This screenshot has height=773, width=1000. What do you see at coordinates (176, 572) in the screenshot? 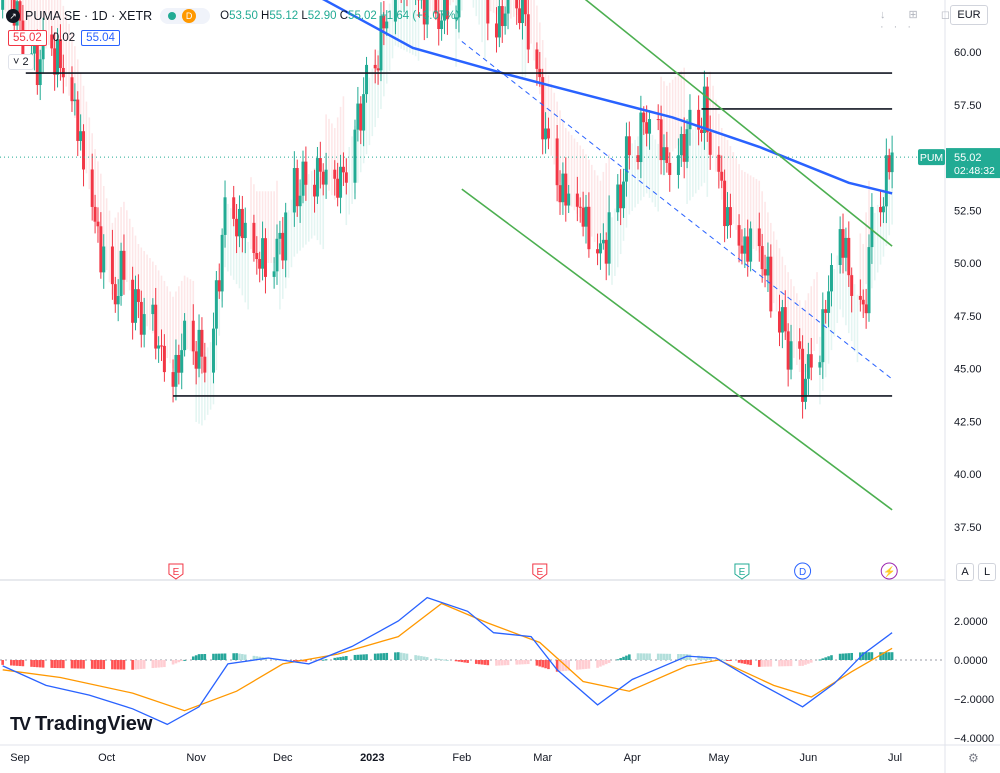
I see `event-label: E` at bounding box center [176, 572].